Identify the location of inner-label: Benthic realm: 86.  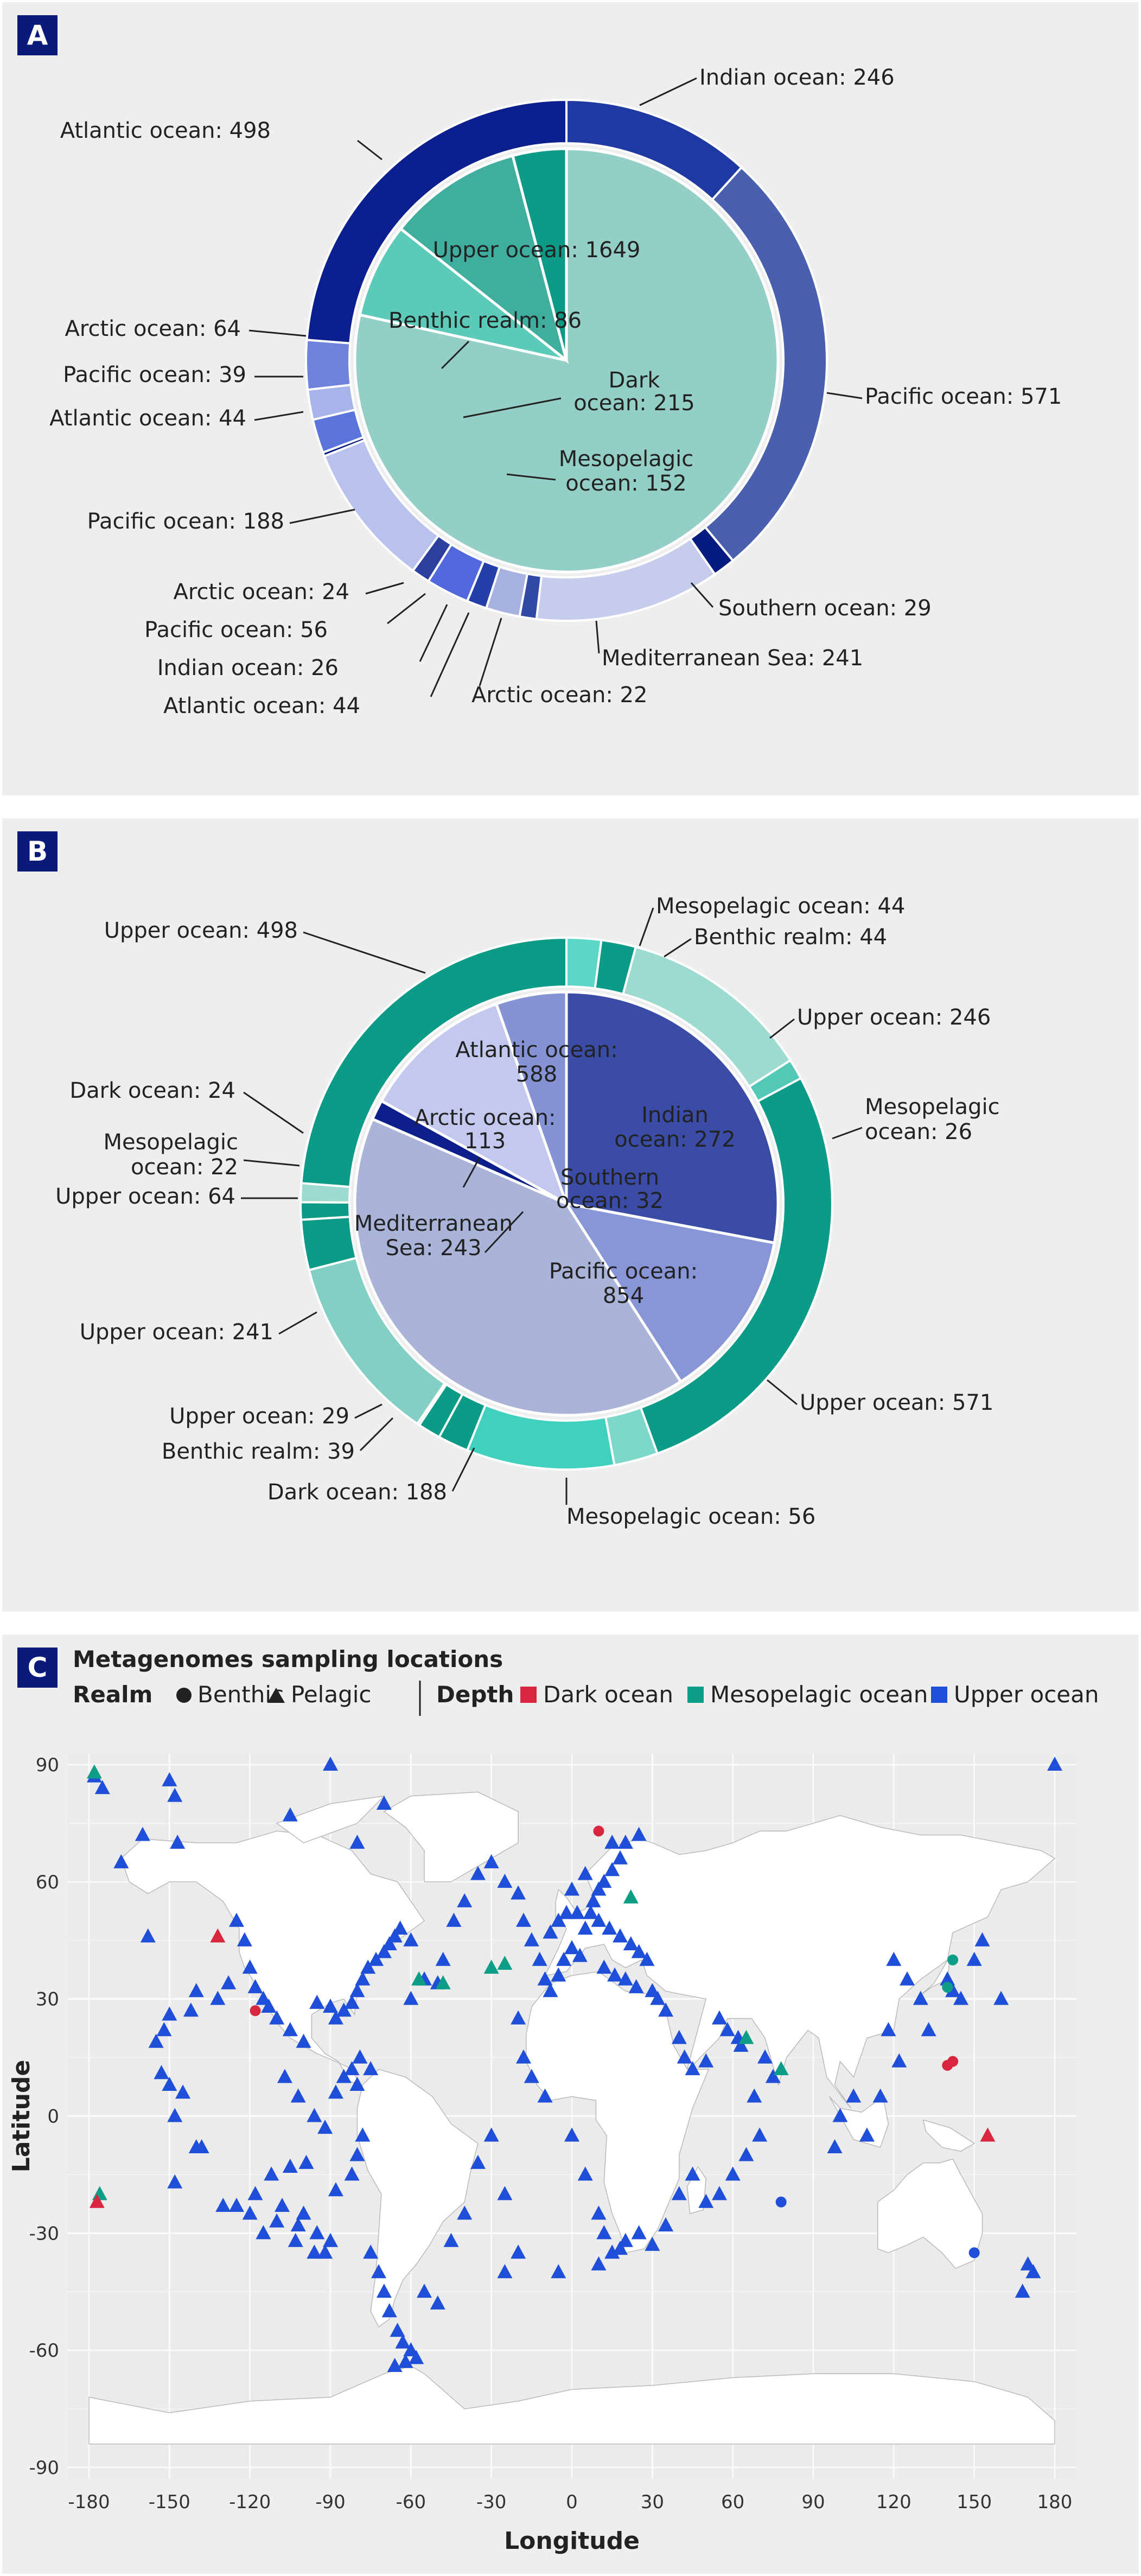
(485, 320).